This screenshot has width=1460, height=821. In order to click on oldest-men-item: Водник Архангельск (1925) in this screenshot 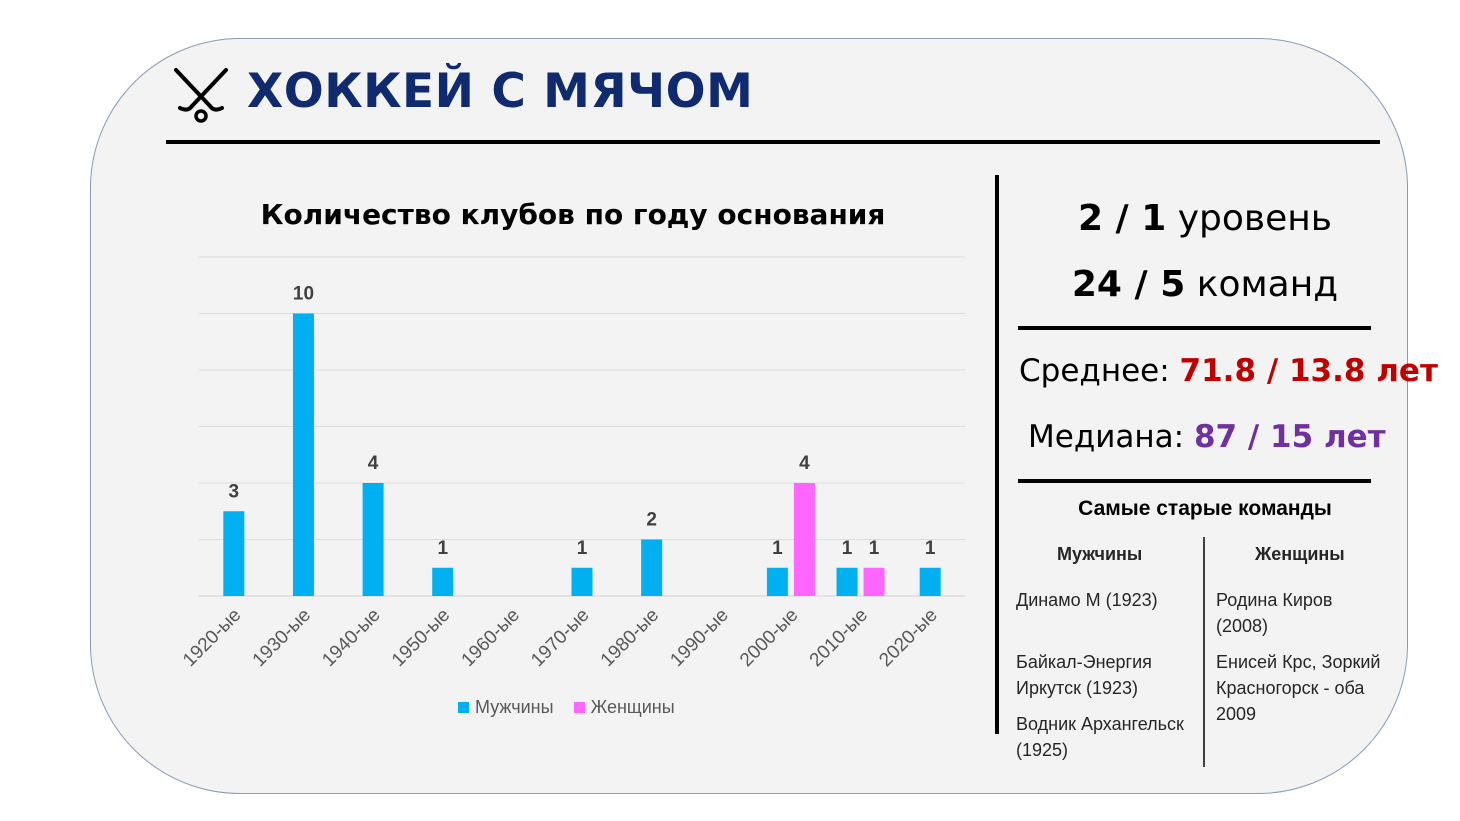, I will do `click(1100, 737)`.